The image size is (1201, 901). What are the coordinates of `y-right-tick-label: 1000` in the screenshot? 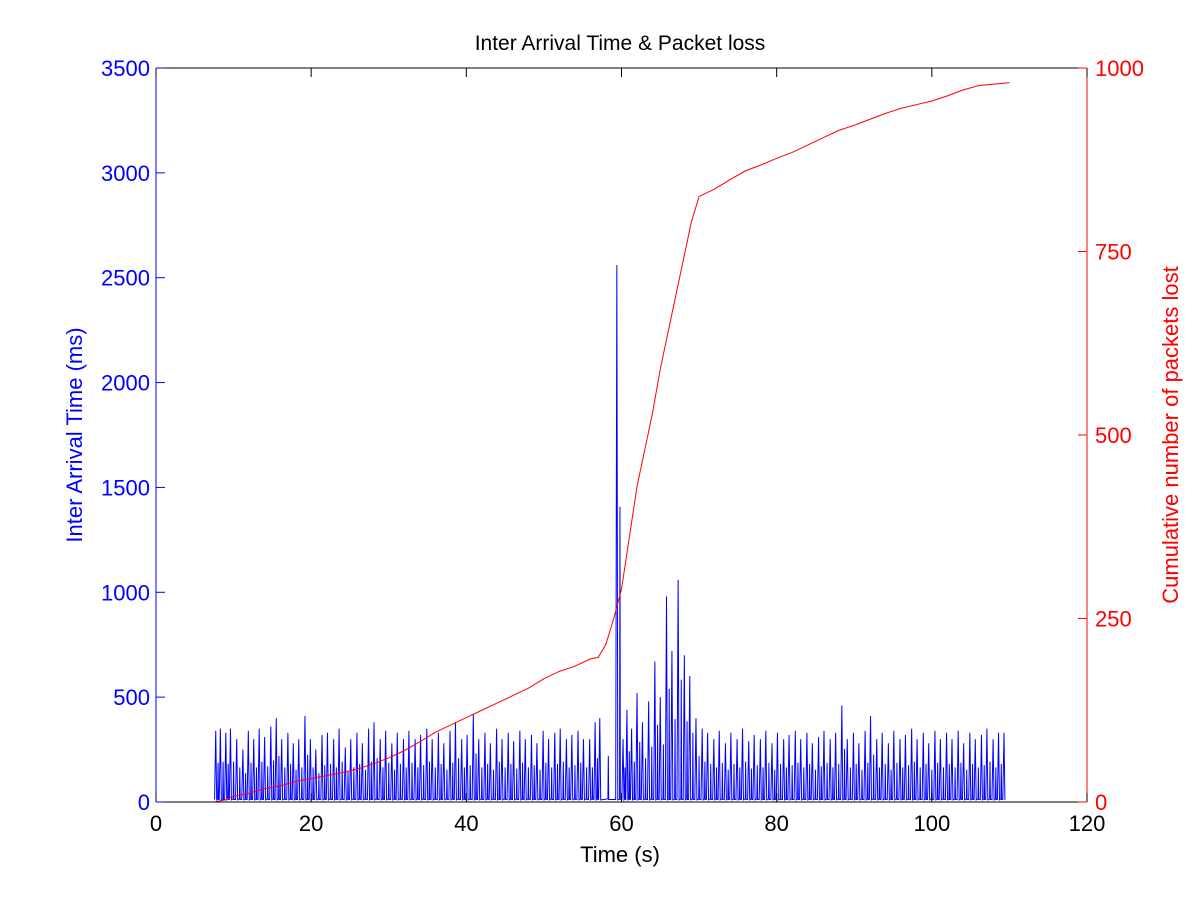 It's located at (1119, 68).